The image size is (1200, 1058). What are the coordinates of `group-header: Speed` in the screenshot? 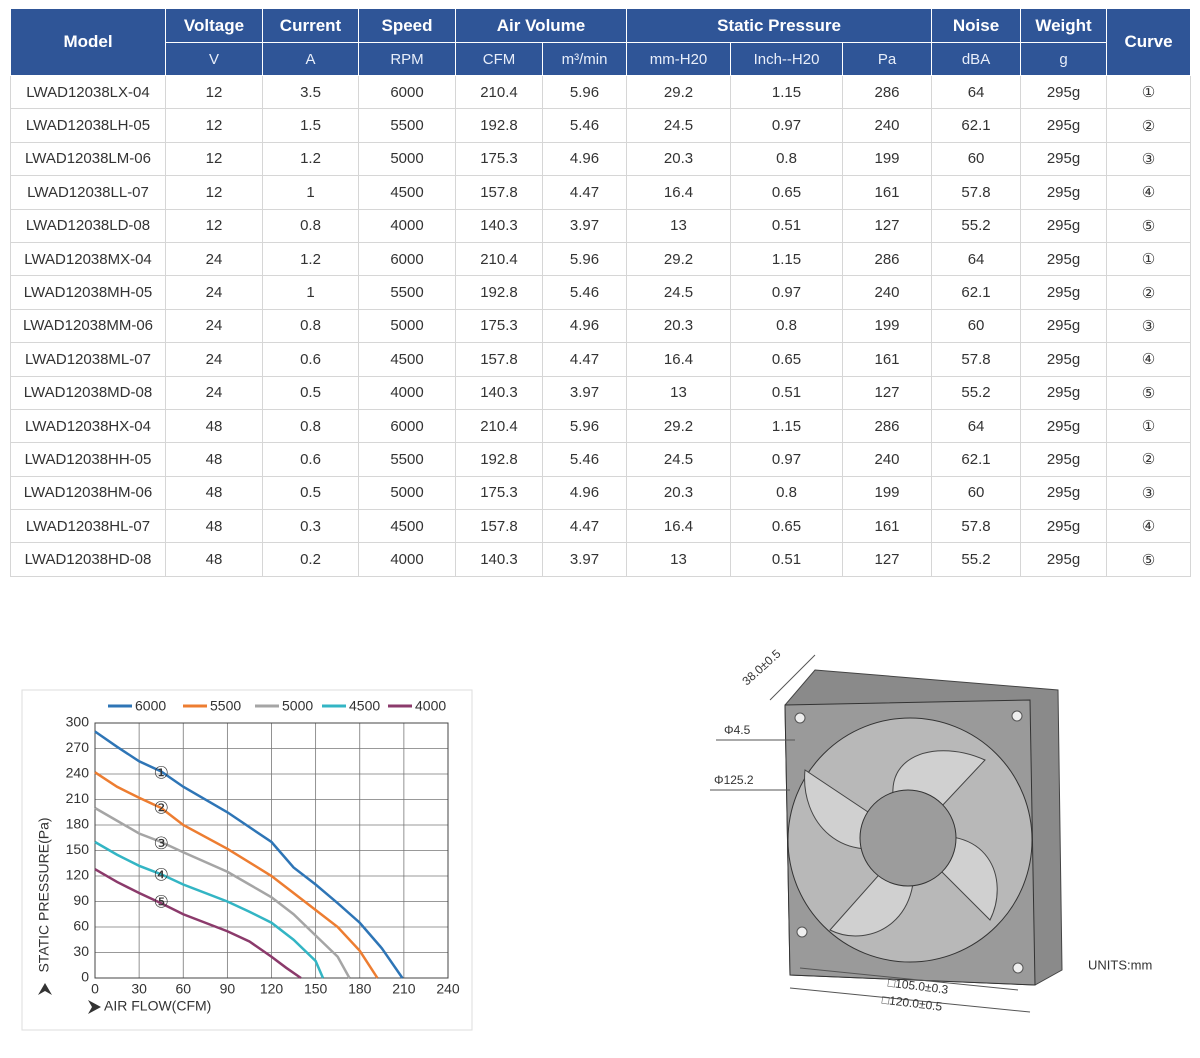 It's located at (407, 25).